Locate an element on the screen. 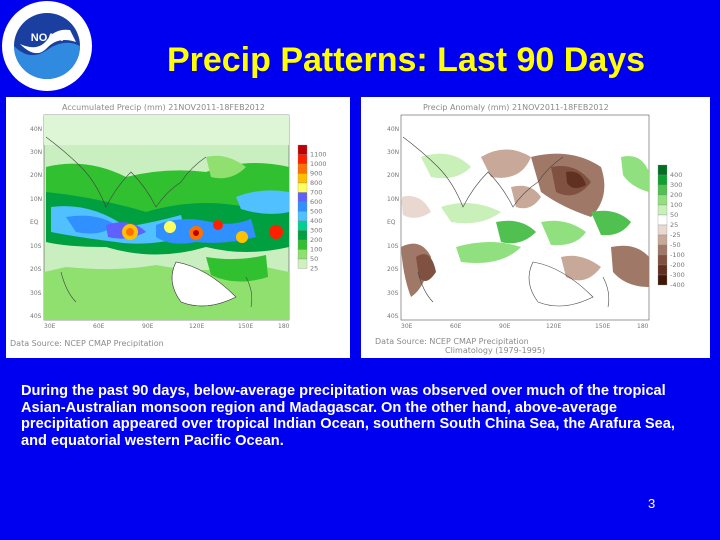 This screenshot has width=720, height=540. colorbar-label: 1100 is located at coordinates (318, 155).